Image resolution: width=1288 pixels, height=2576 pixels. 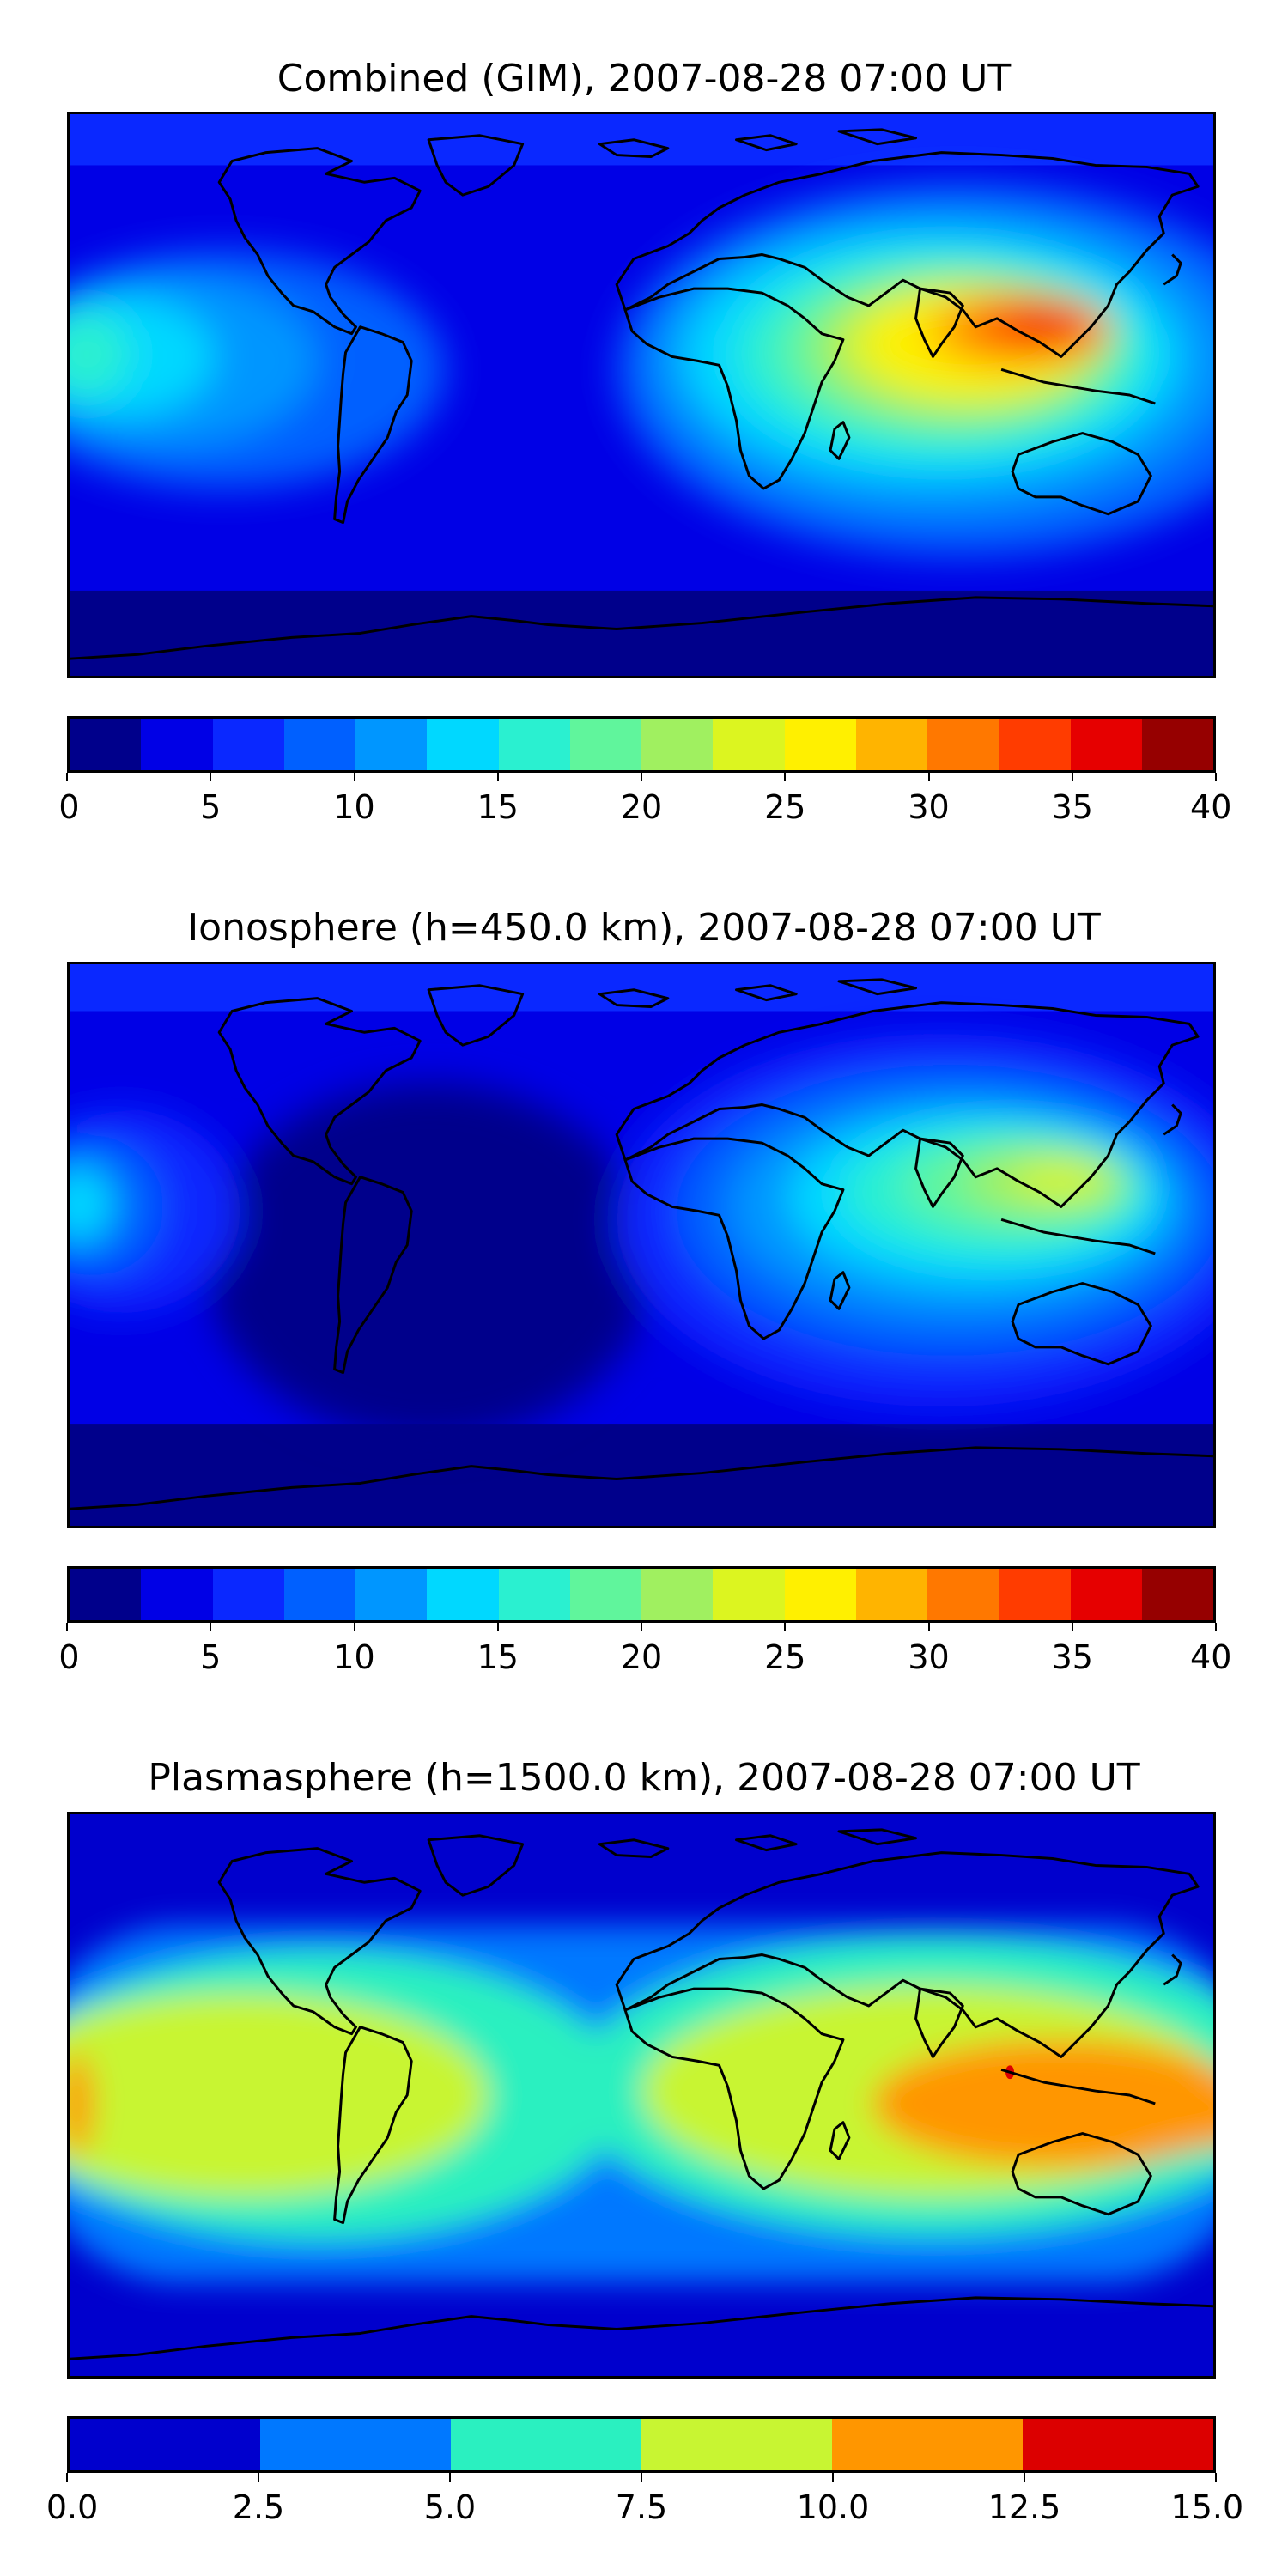 I want to click on colorbar-tick-label: 2.5, so click(x=258, y=2507).